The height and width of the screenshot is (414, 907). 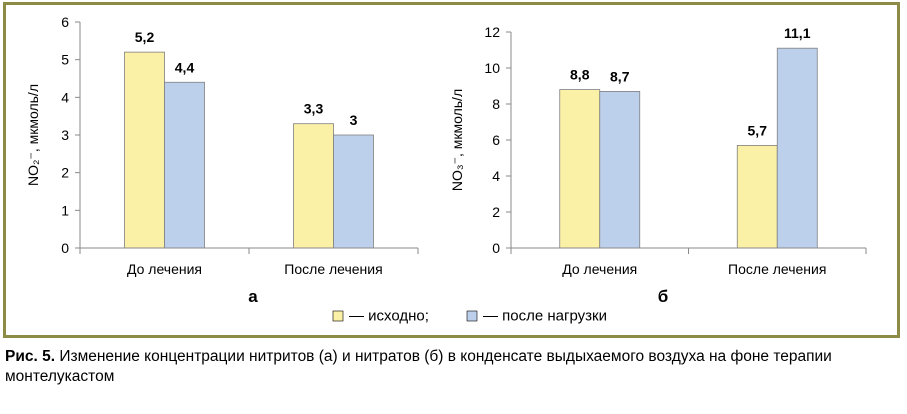 What do you see at coordinates (33, 135) in the screenshot?
I see `y-axis-title-a: NO₂⁻, мкмоль/л` at bounding box center [33, 135].